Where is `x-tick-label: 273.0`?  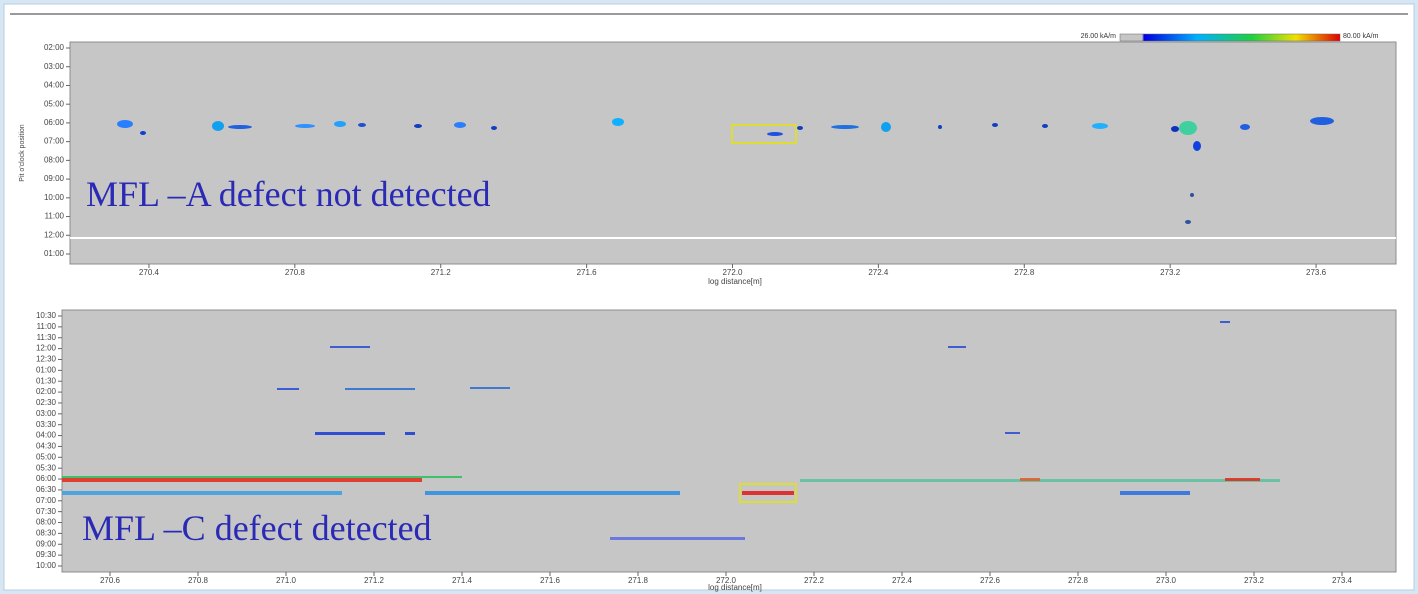
x-tick-label: 273.0 is located at coordinates (1166, 580).